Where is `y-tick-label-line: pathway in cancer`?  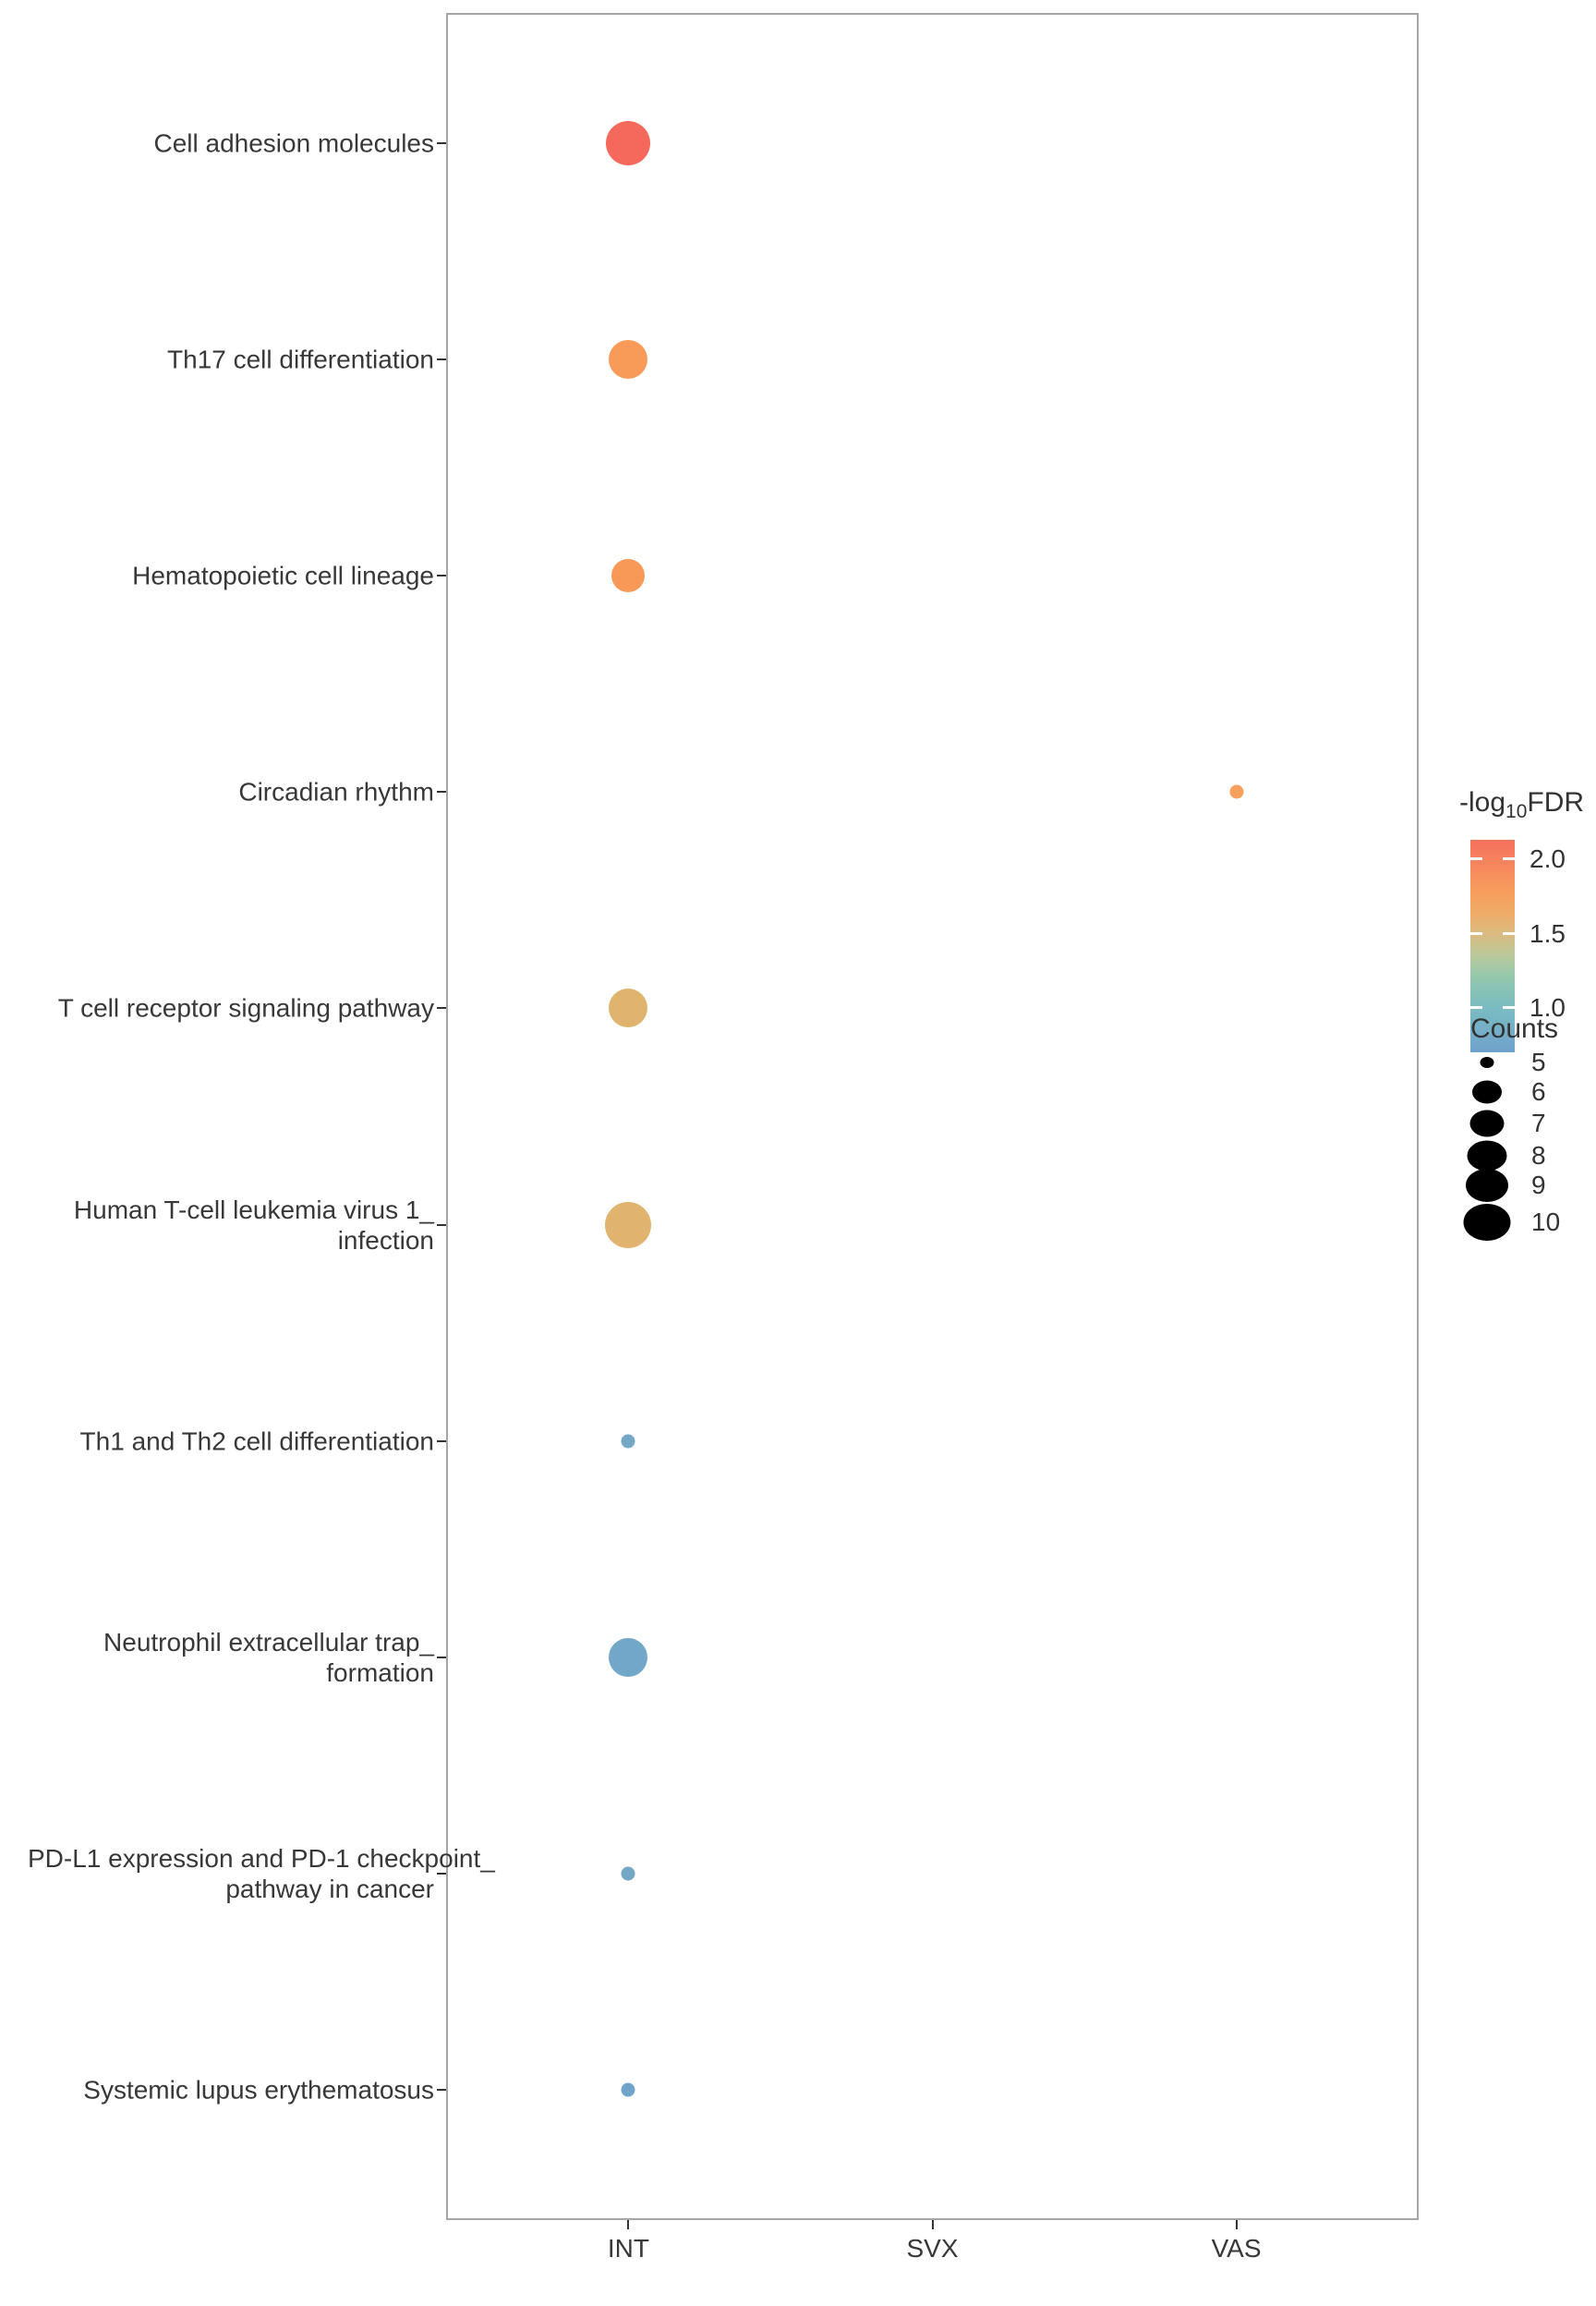
y-tick-label-line: pathway in cancer is located at coordinates (329, 1889).